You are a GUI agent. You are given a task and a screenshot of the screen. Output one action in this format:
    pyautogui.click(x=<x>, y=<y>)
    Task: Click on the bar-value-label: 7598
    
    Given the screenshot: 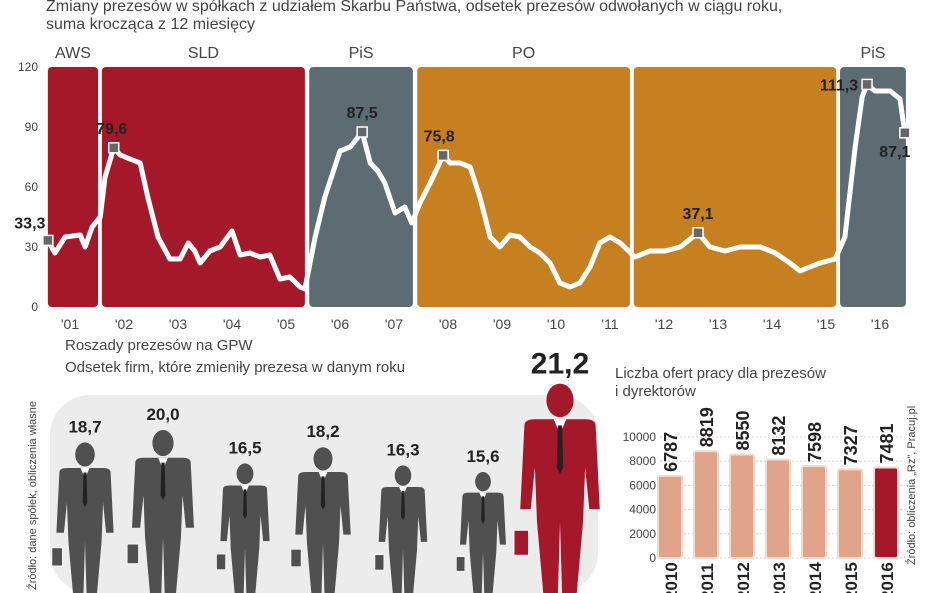 What is the action you would take?
    pyautogui.click(x=815, y=442)
    